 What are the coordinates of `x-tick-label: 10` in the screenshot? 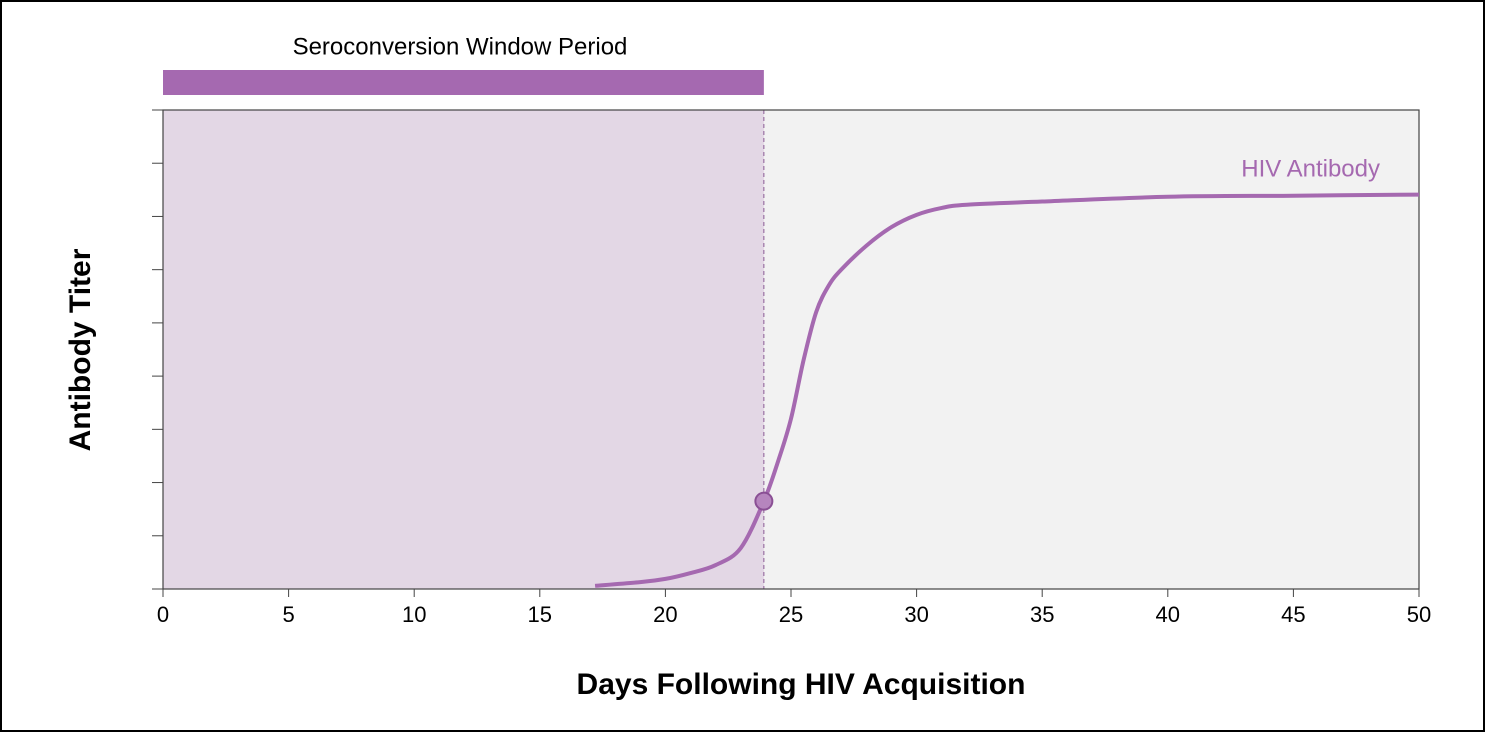 It's located at (414, 614).